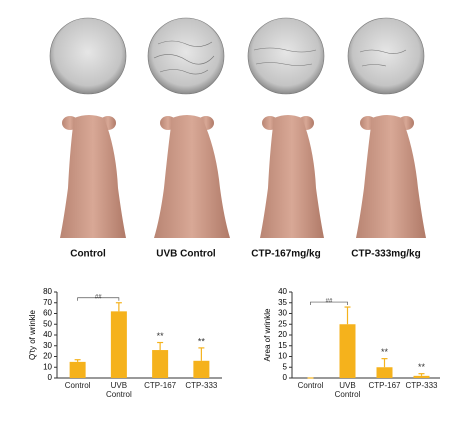 The width and height of the screenshot is (474, 424). I want to click on y-tick-label: 50, so click(47, 323).